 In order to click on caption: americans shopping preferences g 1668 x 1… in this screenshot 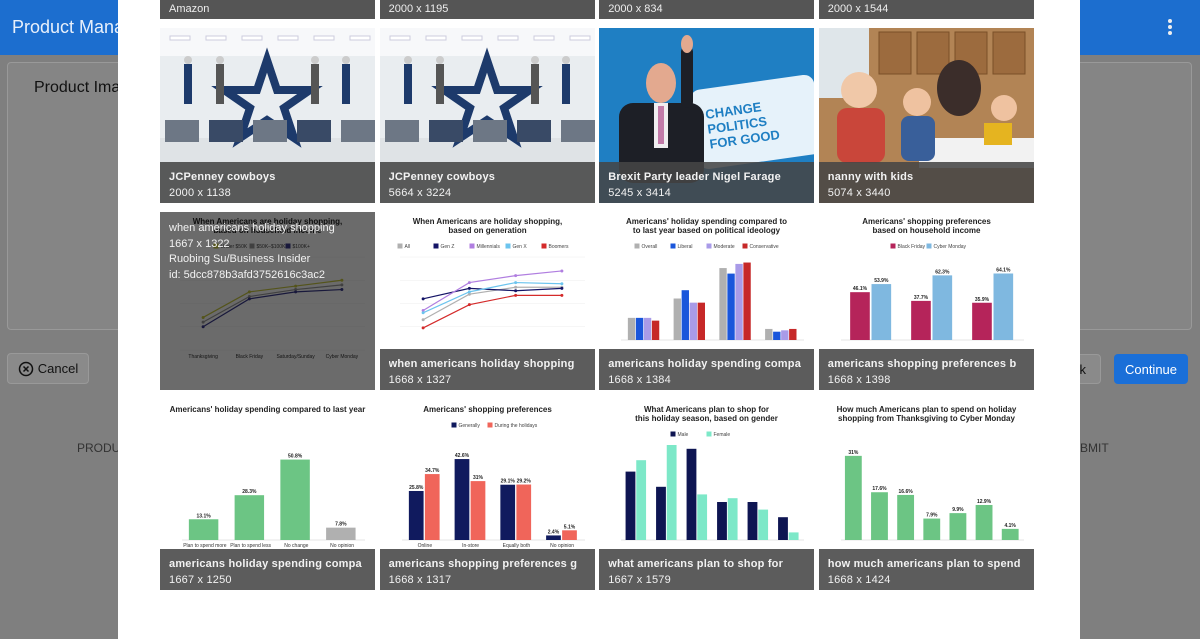, I will do `click(487, 569)`.